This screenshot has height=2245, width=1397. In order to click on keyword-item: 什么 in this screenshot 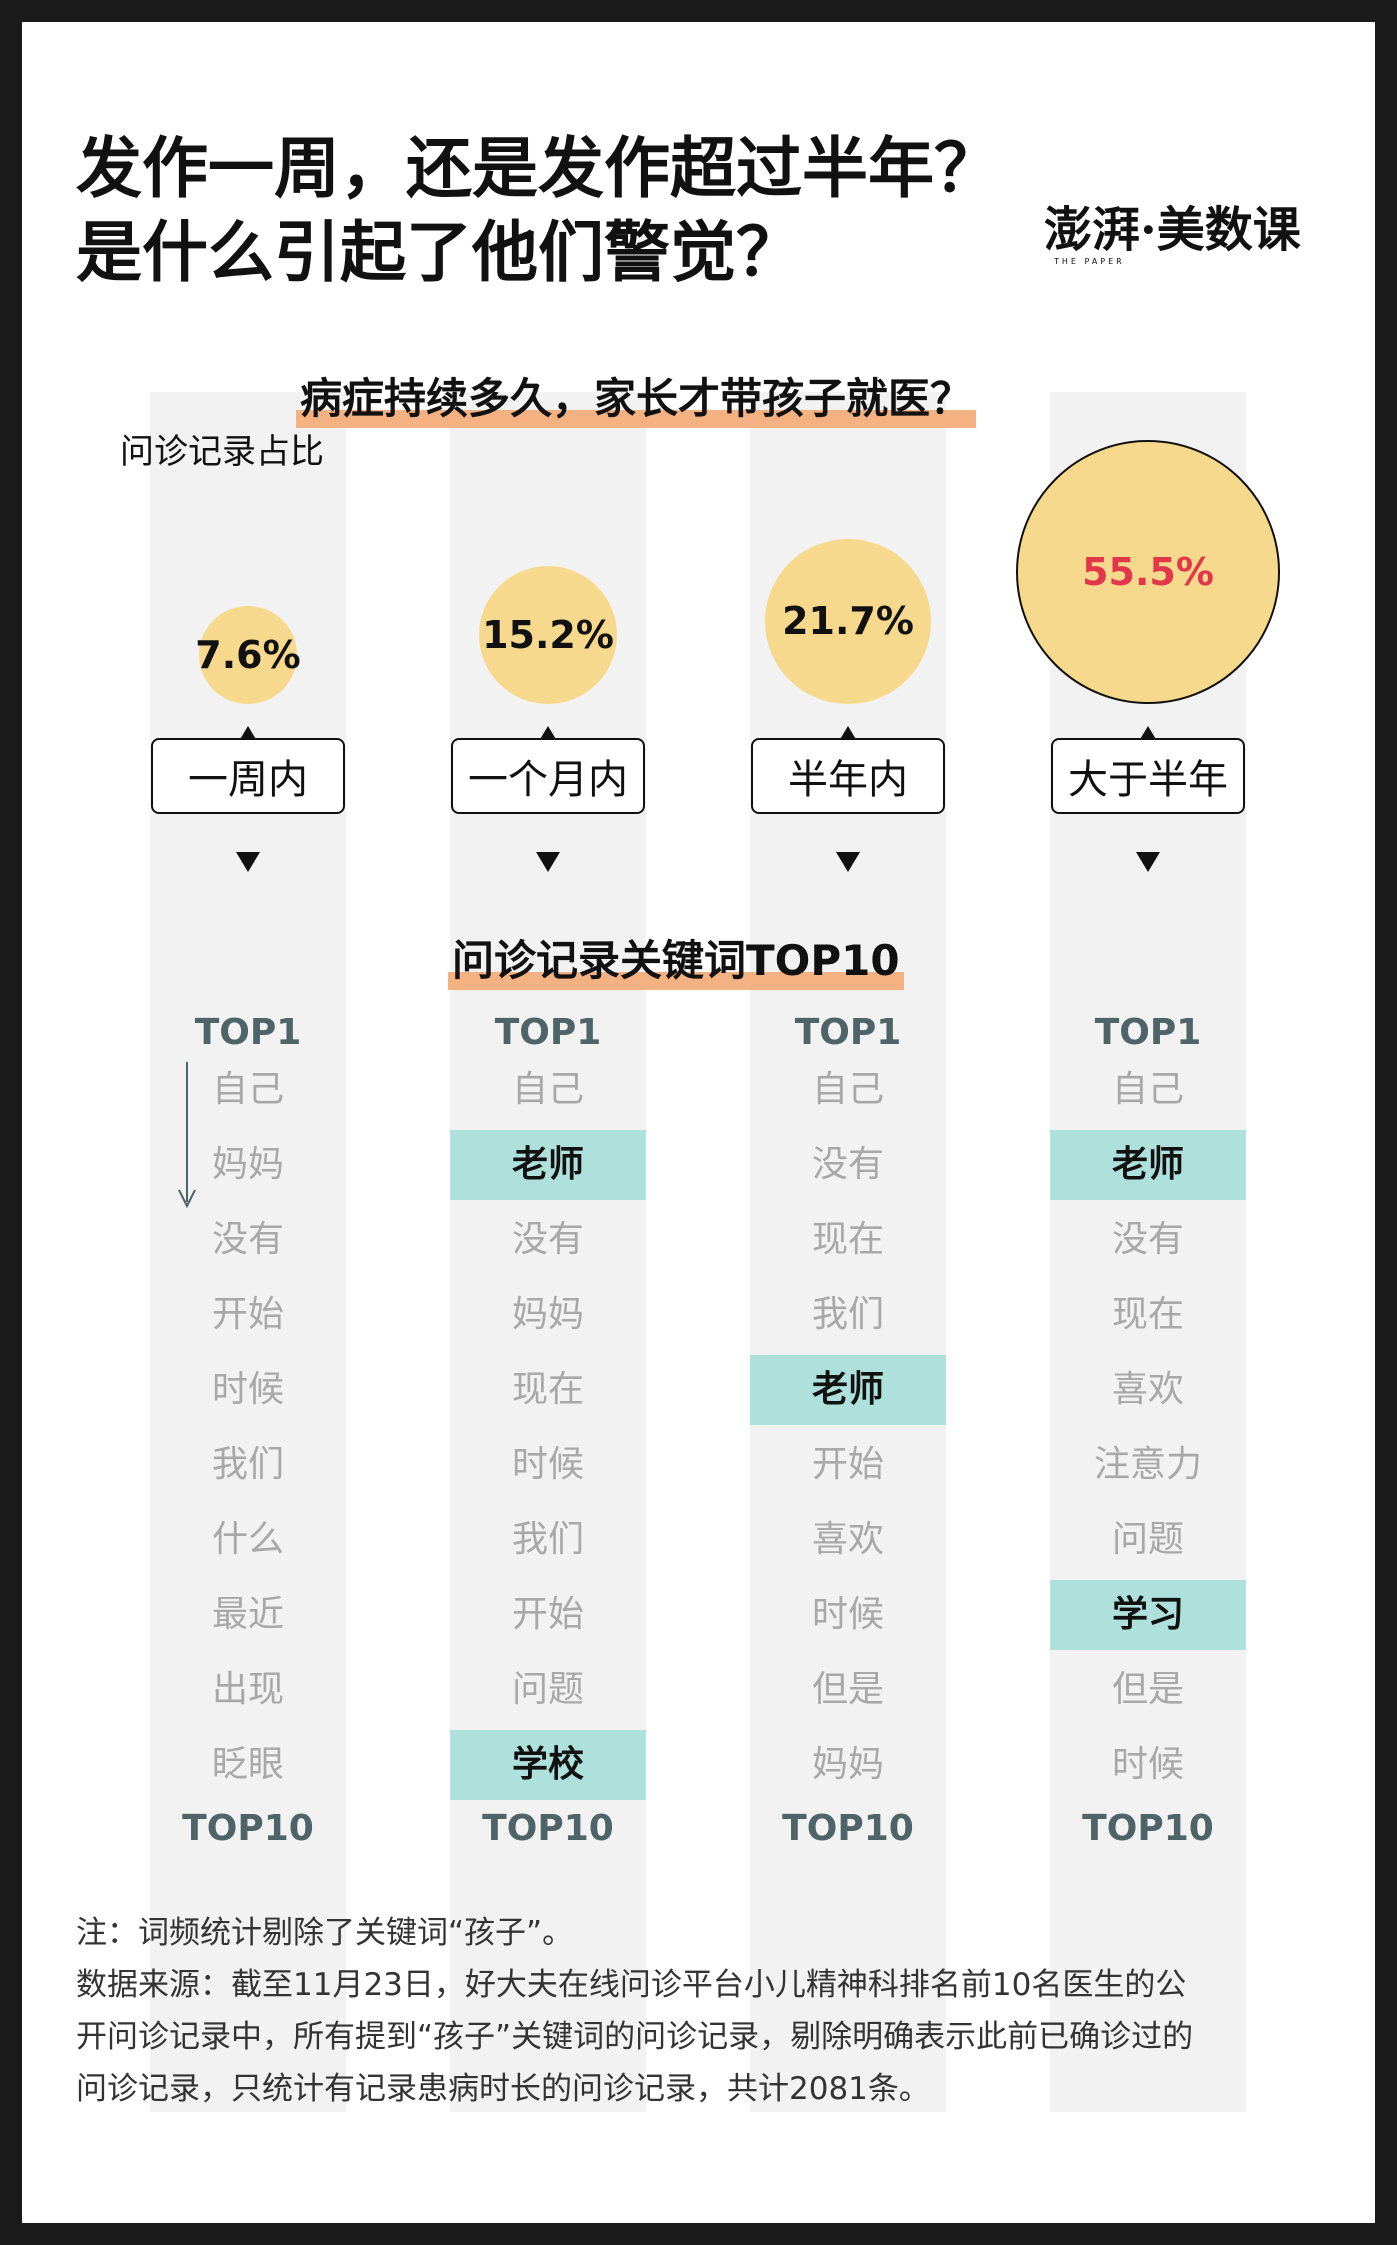, I will do `click(247, 1539)`.